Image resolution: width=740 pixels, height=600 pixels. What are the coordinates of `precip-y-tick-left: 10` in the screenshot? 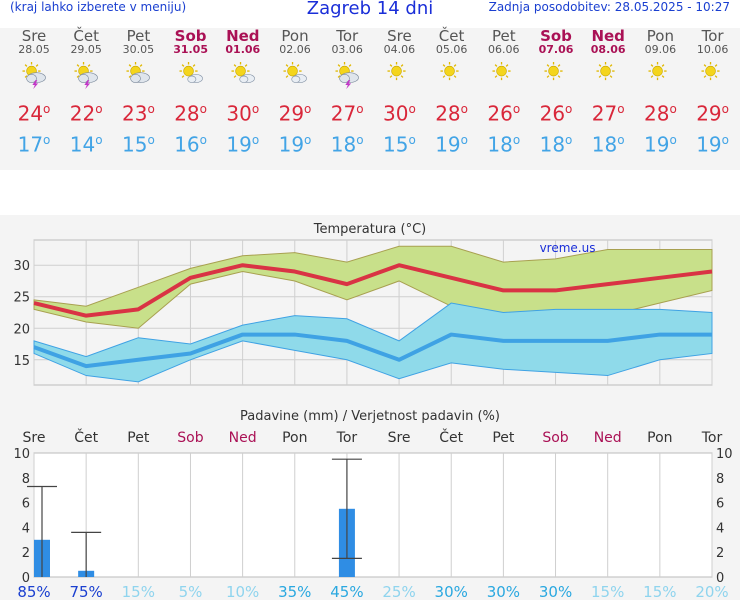 It's located at (21, 454).